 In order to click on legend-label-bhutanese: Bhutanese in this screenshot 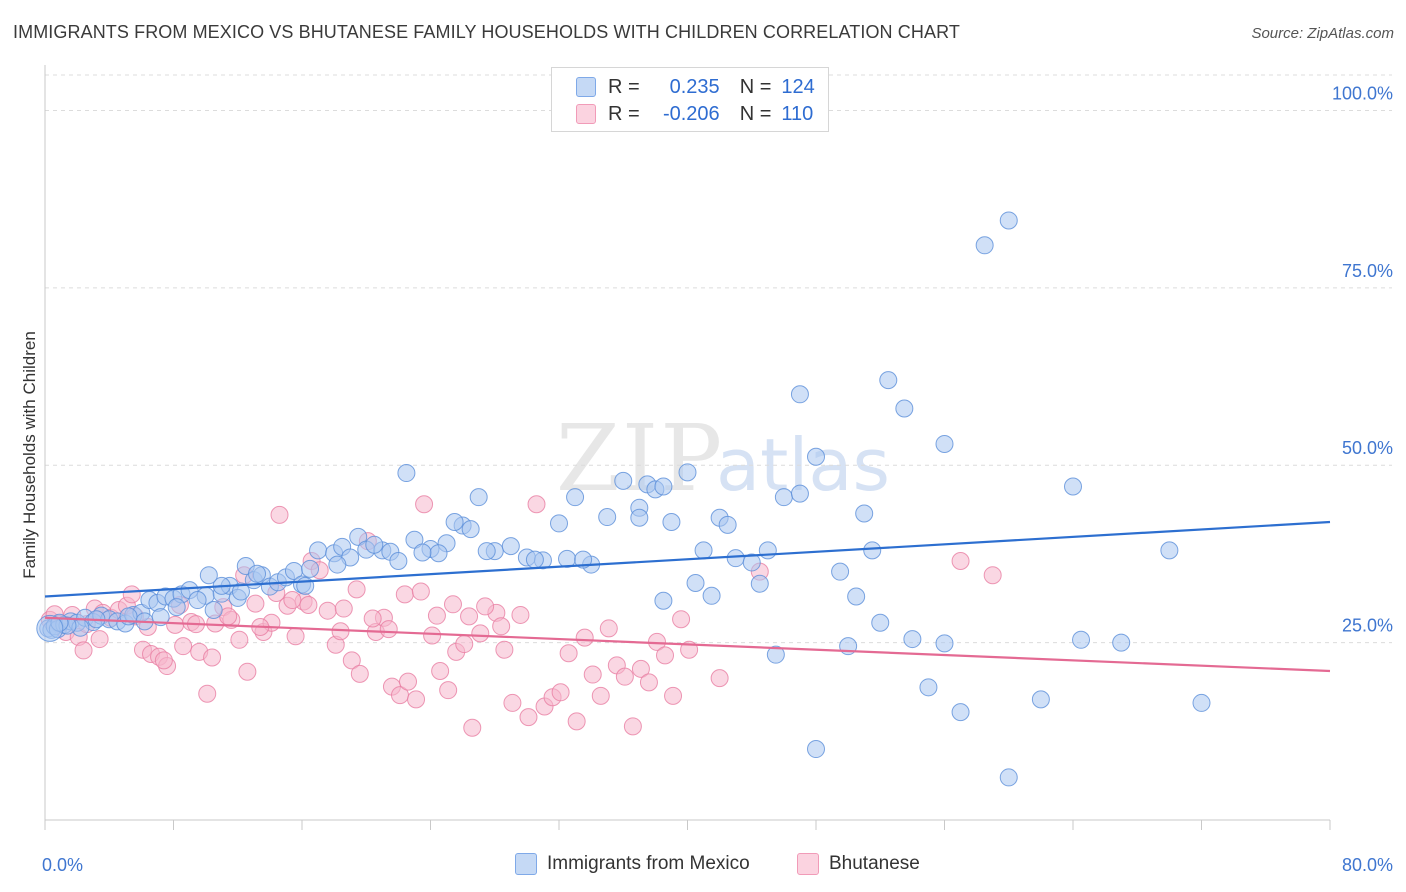, I will do `click(874, 863)`.